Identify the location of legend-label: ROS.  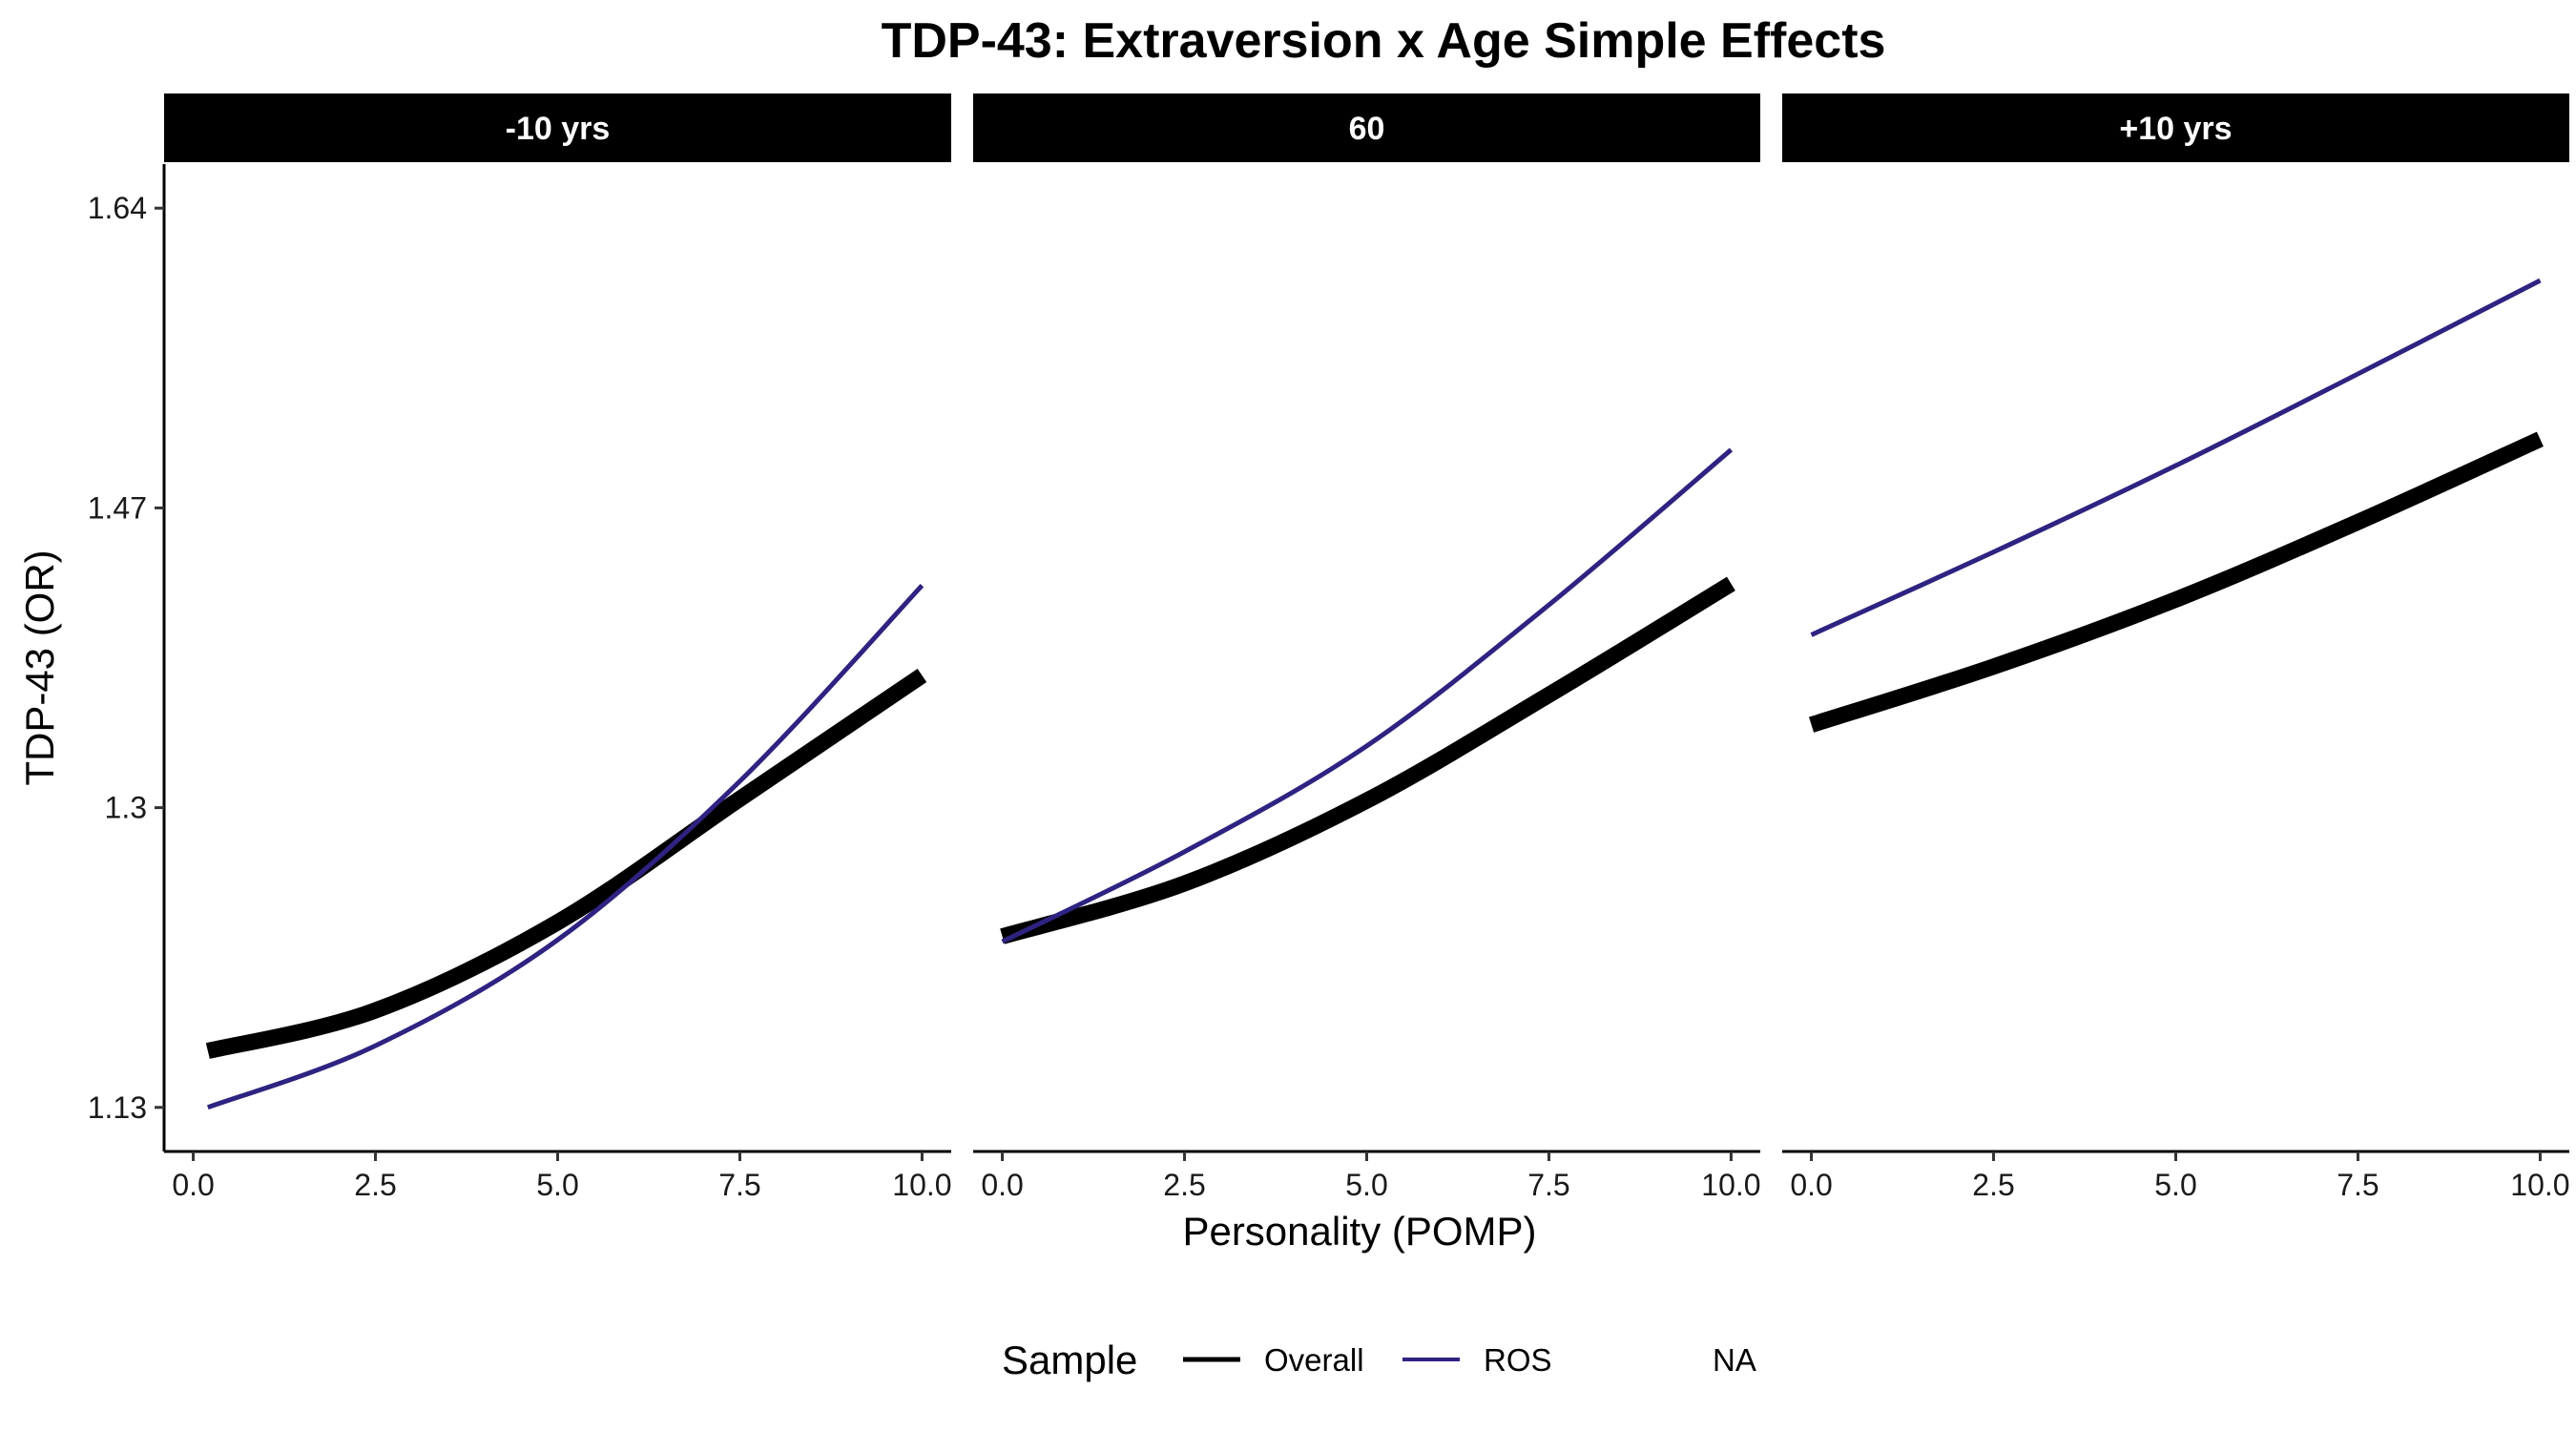
(1518, 1360).